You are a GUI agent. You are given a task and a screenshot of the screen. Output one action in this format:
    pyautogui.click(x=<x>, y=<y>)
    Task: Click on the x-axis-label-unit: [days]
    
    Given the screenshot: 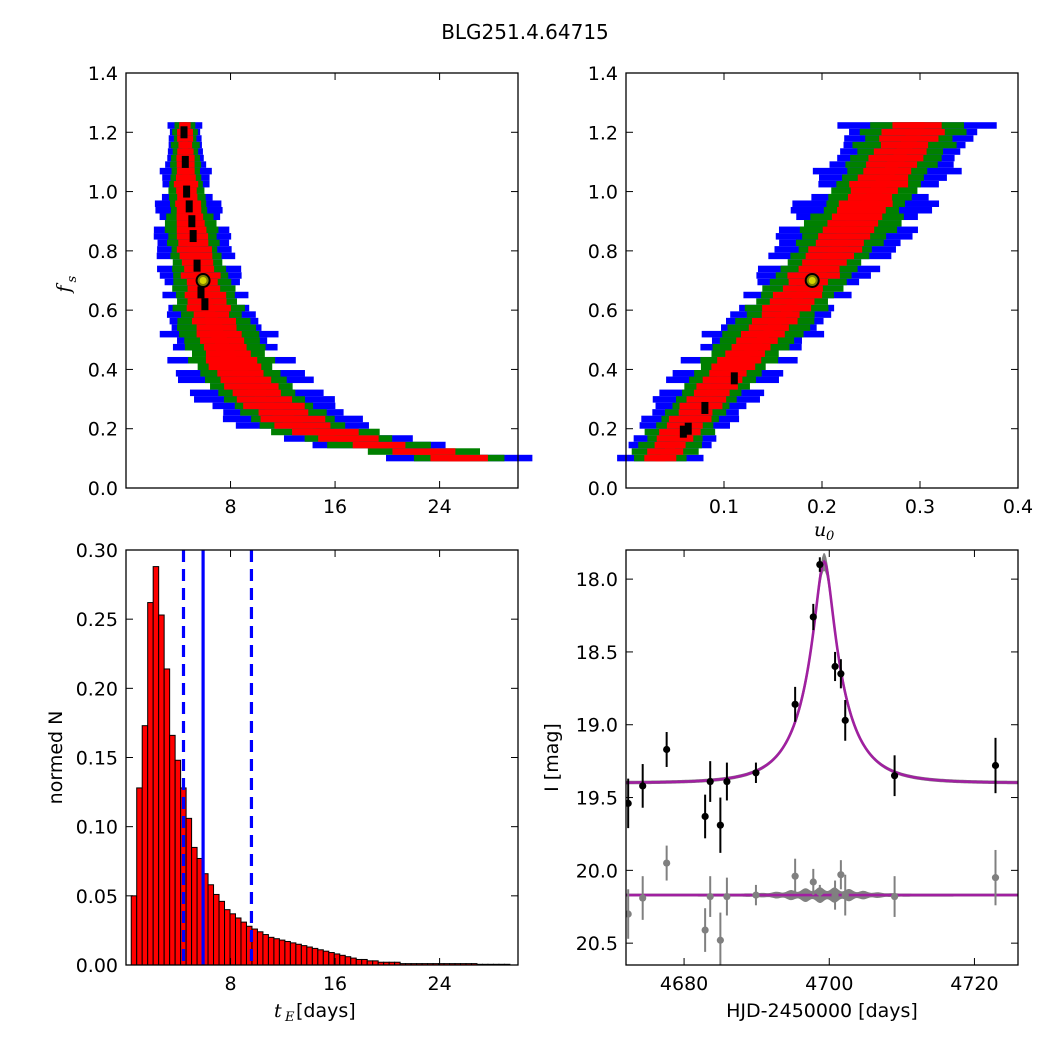 What is the action you would take?
    pyautogui.click(x=326, y=1011)
    